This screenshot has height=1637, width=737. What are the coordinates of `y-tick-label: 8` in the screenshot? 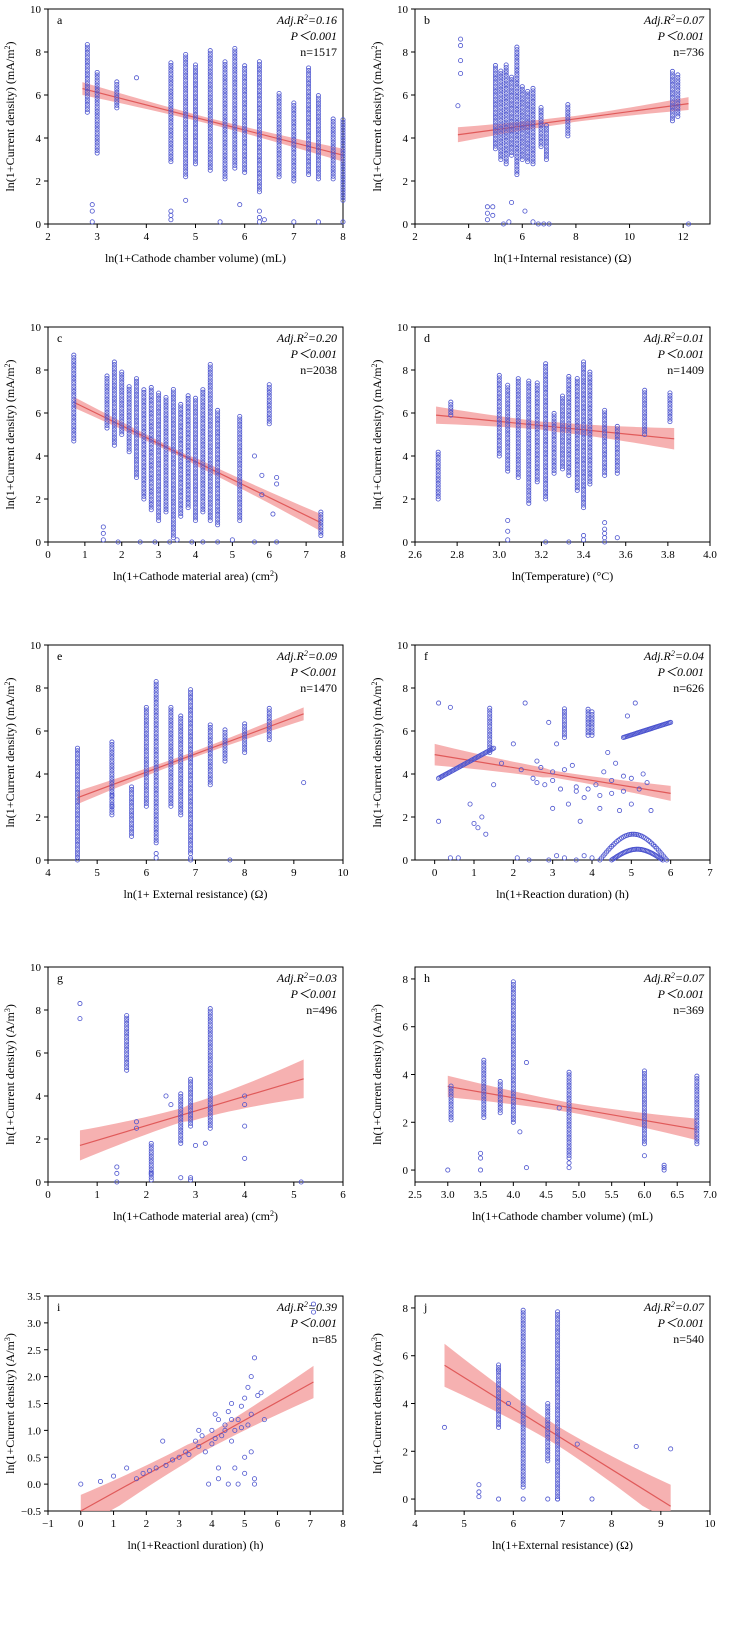 It's located at (39, 1011).